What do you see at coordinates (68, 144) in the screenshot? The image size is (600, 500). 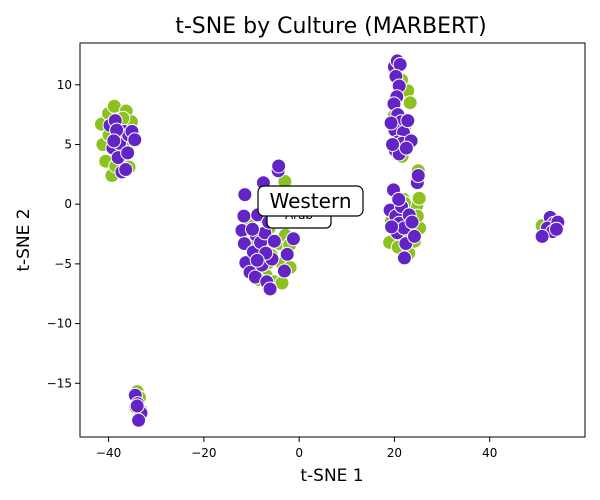 I see `y-tick-label: 5` at bounding box center [68, 144].